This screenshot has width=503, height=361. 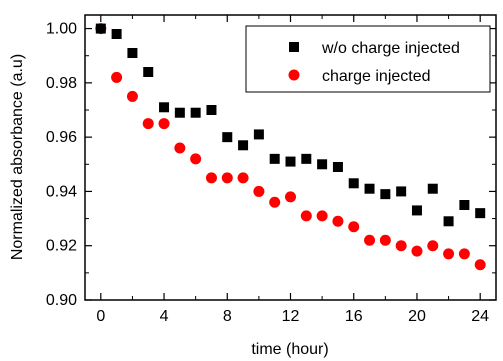 What do you see at coordinates (61, 29) in the screenshot?
I see `y-tick-label: 1.00` at bounding box center [61, 29].